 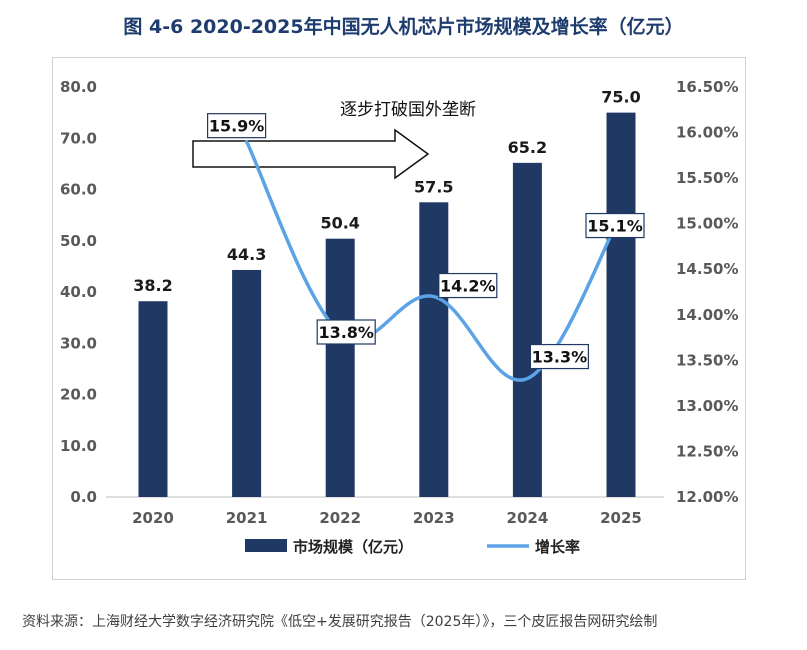 I want to click on annotation-text: 逐步打破国外垄断, so click(x=408, y=110).